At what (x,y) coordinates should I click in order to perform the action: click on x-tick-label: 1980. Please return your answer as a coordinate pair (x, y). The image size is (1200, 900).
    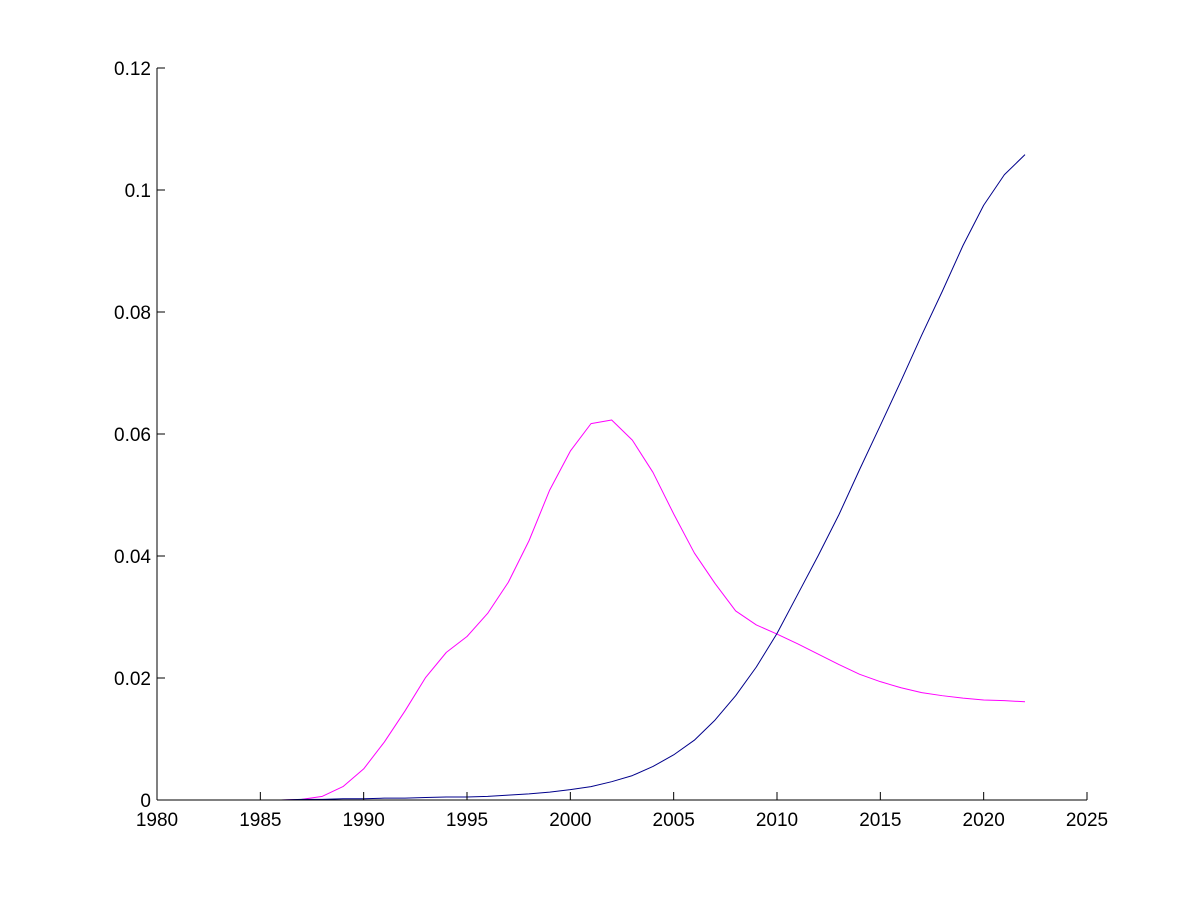
    Looking at the image, I should click on (157, 820).